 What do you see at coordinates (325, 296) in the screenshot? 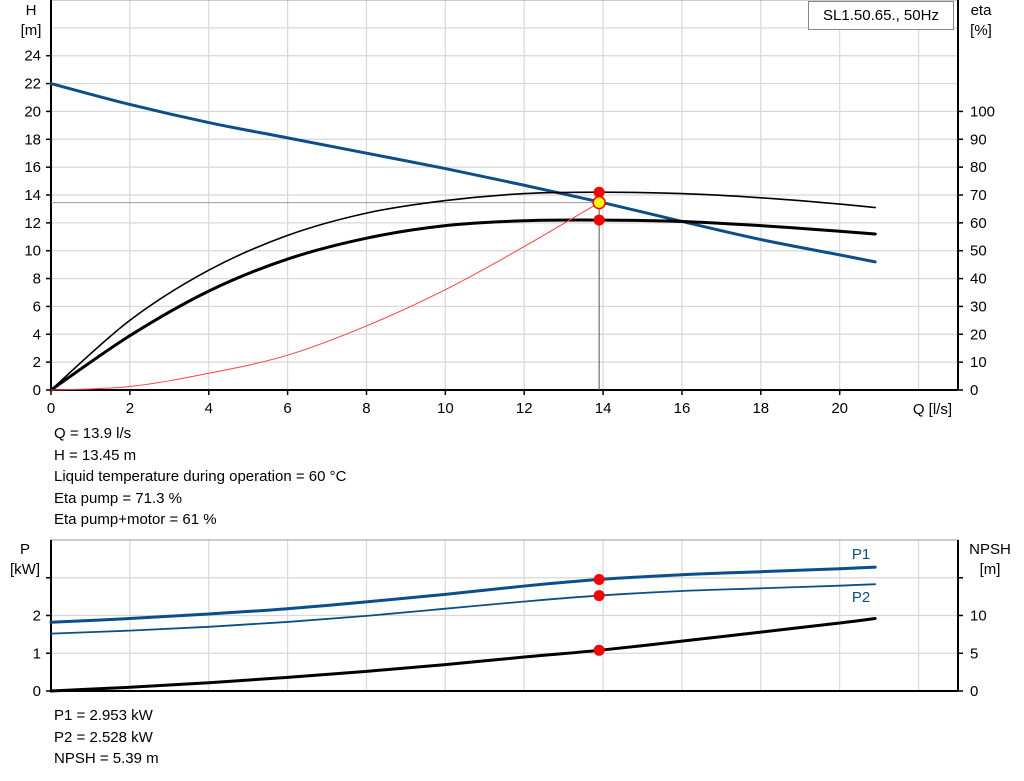
I see `series-eta-curve` at bounding box center [325, 296].